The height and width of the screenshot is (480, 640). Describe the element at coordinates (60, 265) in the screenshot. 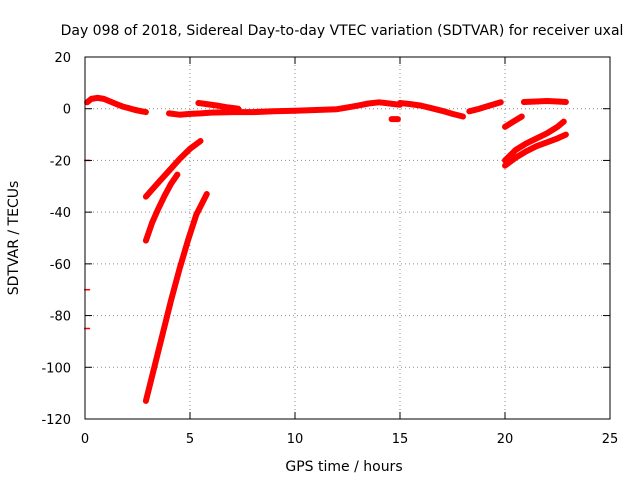

I see `y-tick-label: -60` at that location.